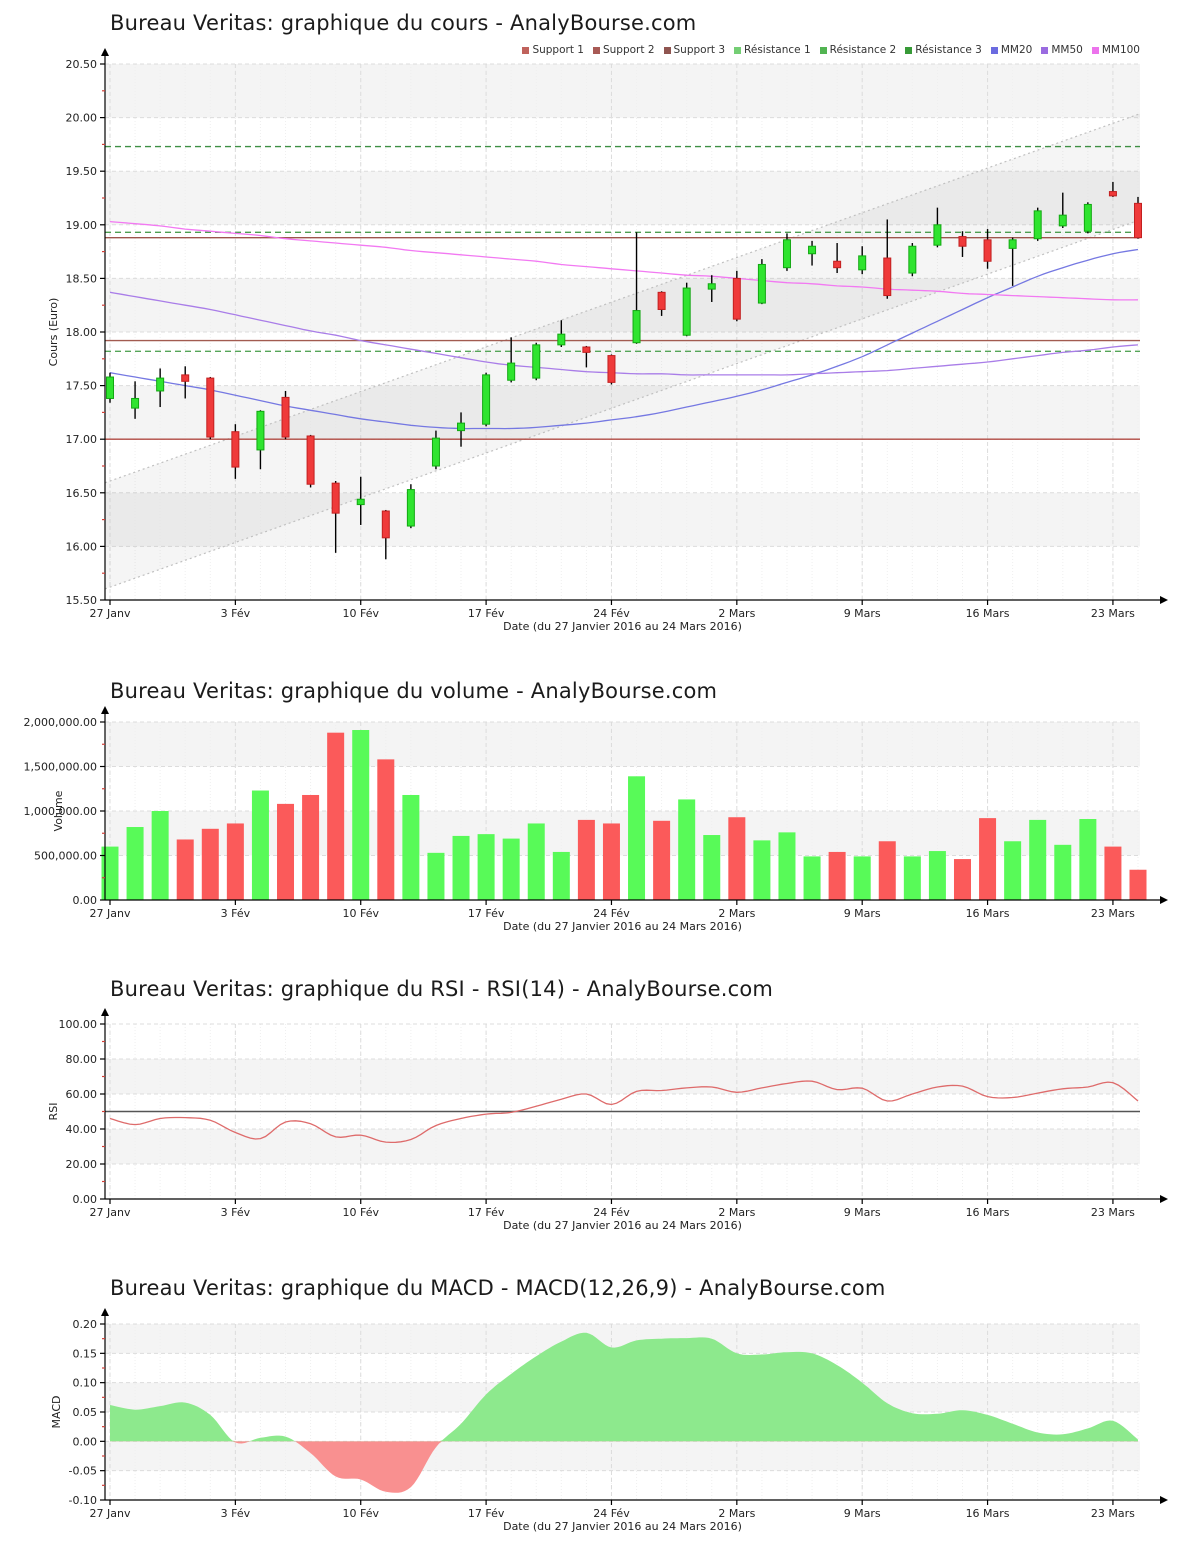 The image size is (1200, 1550). What do you see at coordinates (56, 1412) in the screenshot?
I see `svg-text: MACD` at bounding box center [56, 1412].